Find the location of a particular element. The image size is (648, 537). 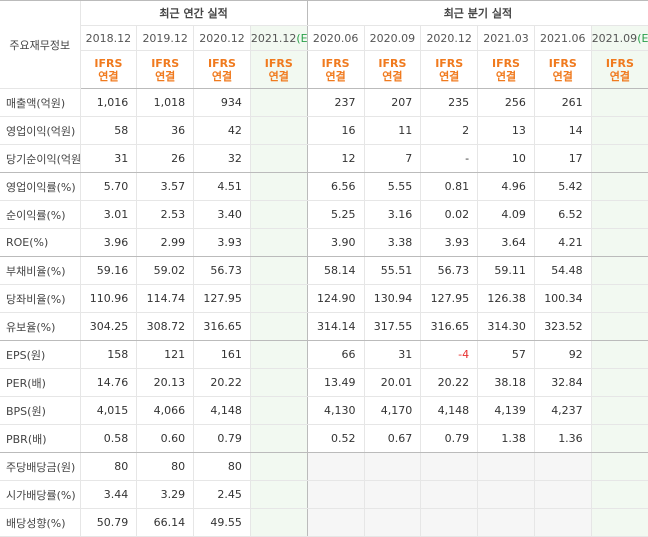

value-cell: 0.79 is located at coordinates (449, 438).